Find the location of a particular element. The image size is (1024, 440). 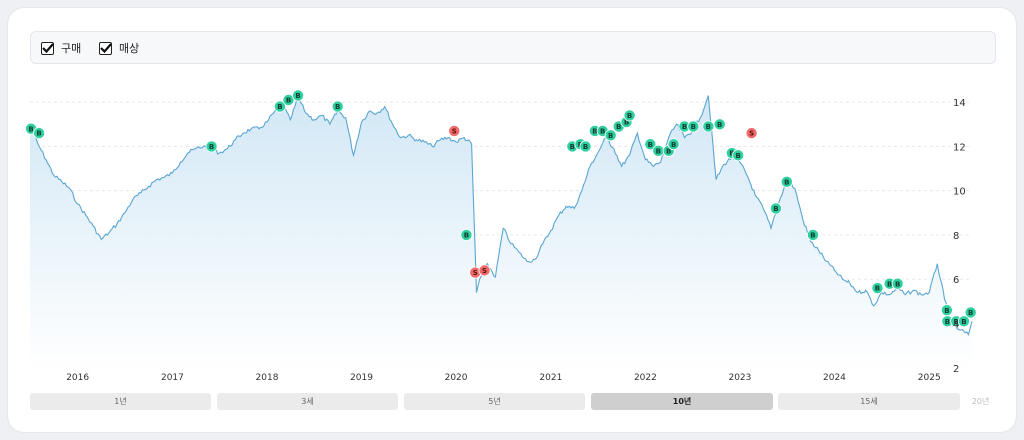

x-tick-label: 2020 is located at coordinates (456, 378).